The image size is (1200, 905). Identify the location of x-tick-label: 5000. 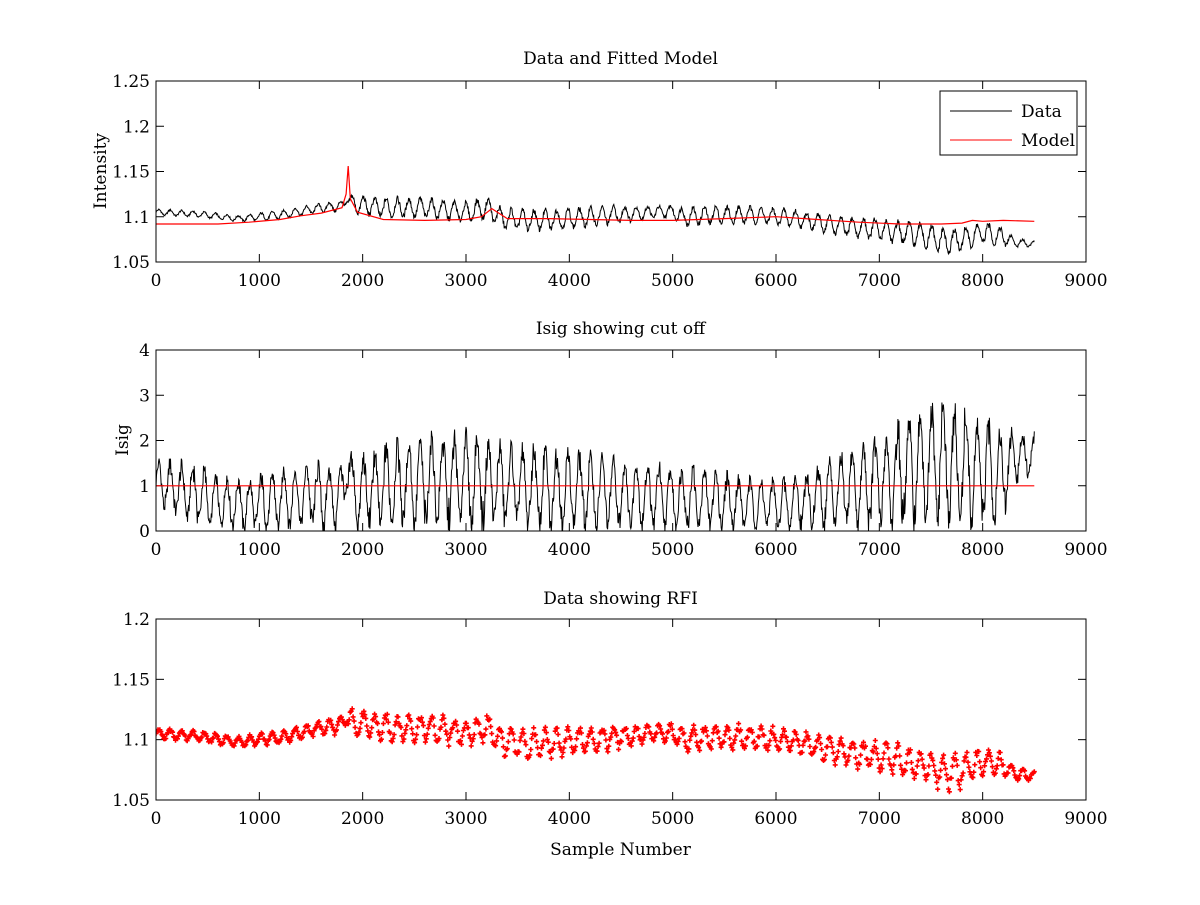
(672, 550).